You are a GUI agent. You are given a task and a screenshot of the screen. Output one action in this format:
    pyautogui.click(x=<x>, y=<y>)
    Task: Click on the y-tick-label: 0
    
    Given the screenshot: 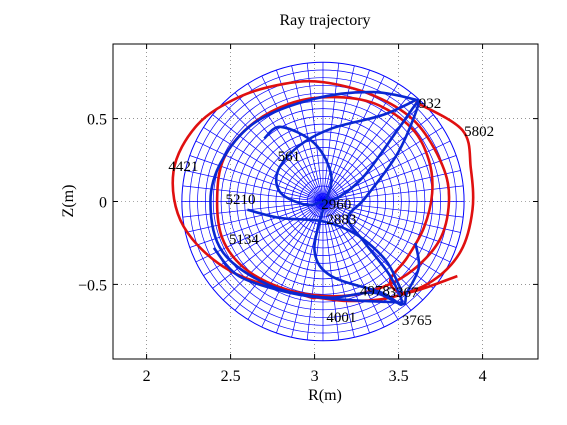 What is the action you would take?
    pyautogui.click(x=103, y=203)
    